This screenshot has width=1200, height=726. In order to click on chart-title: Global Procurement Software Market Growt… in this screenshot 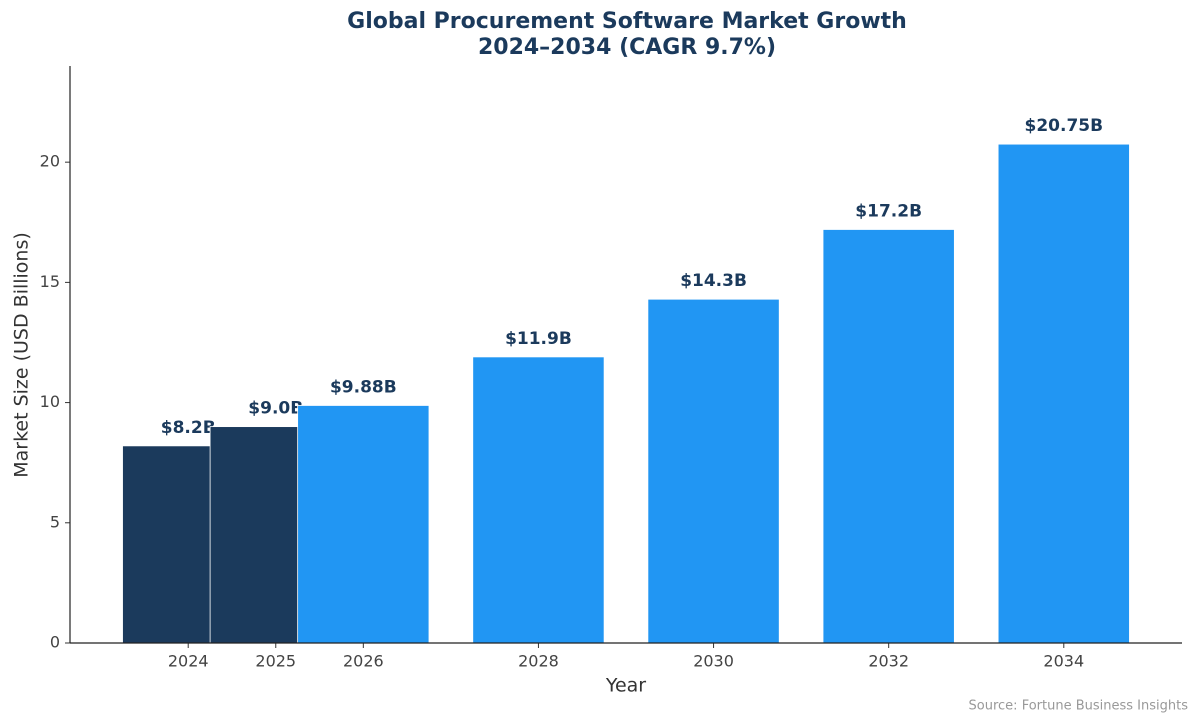, I will do `click(627, 21)`.